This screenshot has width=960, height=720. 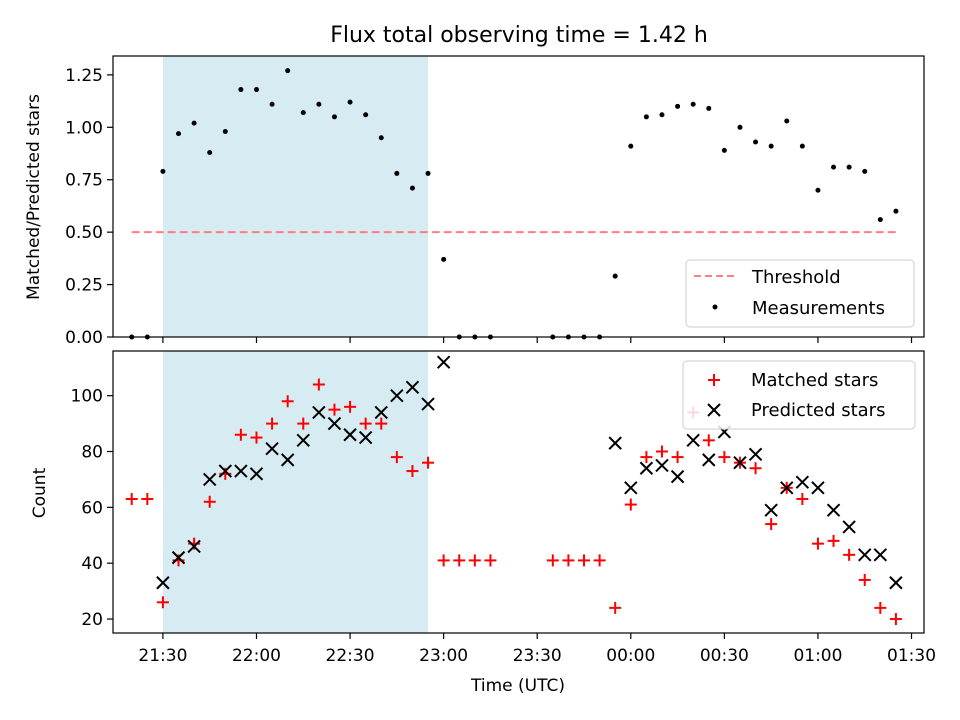 What do you see at coordinates (350, 656) in the screenshot?
I see `bottom-xtick-label: 22:30` at bounding box center [350, 656].